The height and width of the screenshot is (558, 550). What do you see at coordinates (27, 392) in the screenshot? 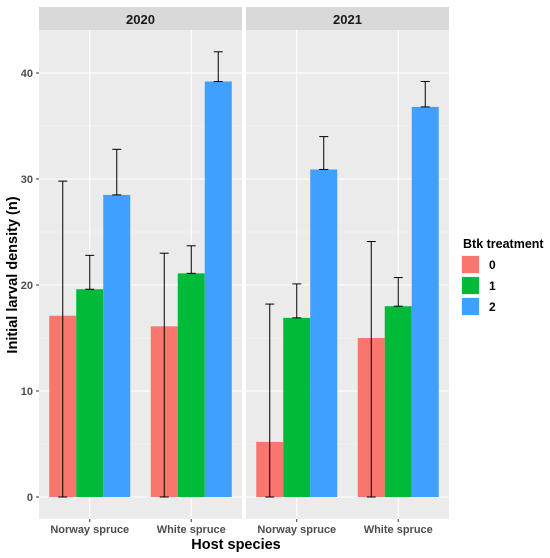
I see `y-tick-label: 10` at bounding box center [27, 392].